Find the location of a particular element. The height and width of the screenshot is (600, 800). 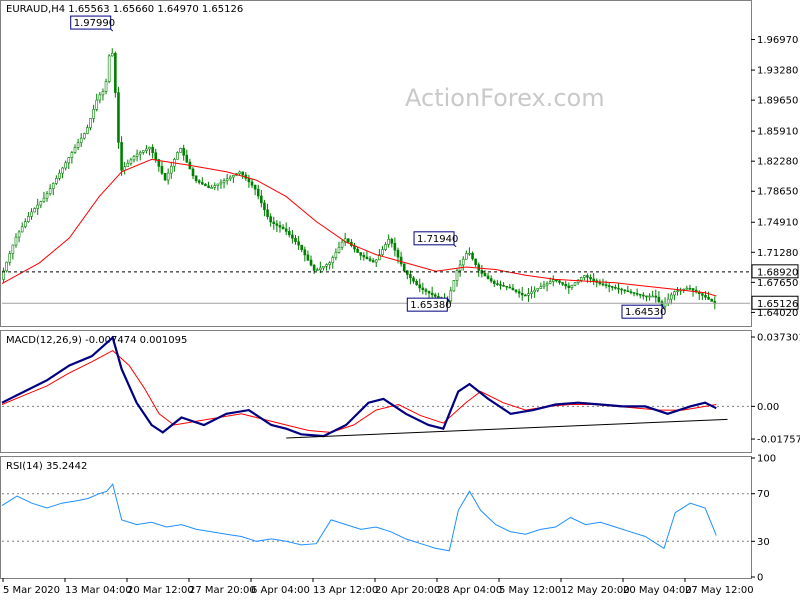

last-price-label: 1.65126 is located at coordinates (777, 304).